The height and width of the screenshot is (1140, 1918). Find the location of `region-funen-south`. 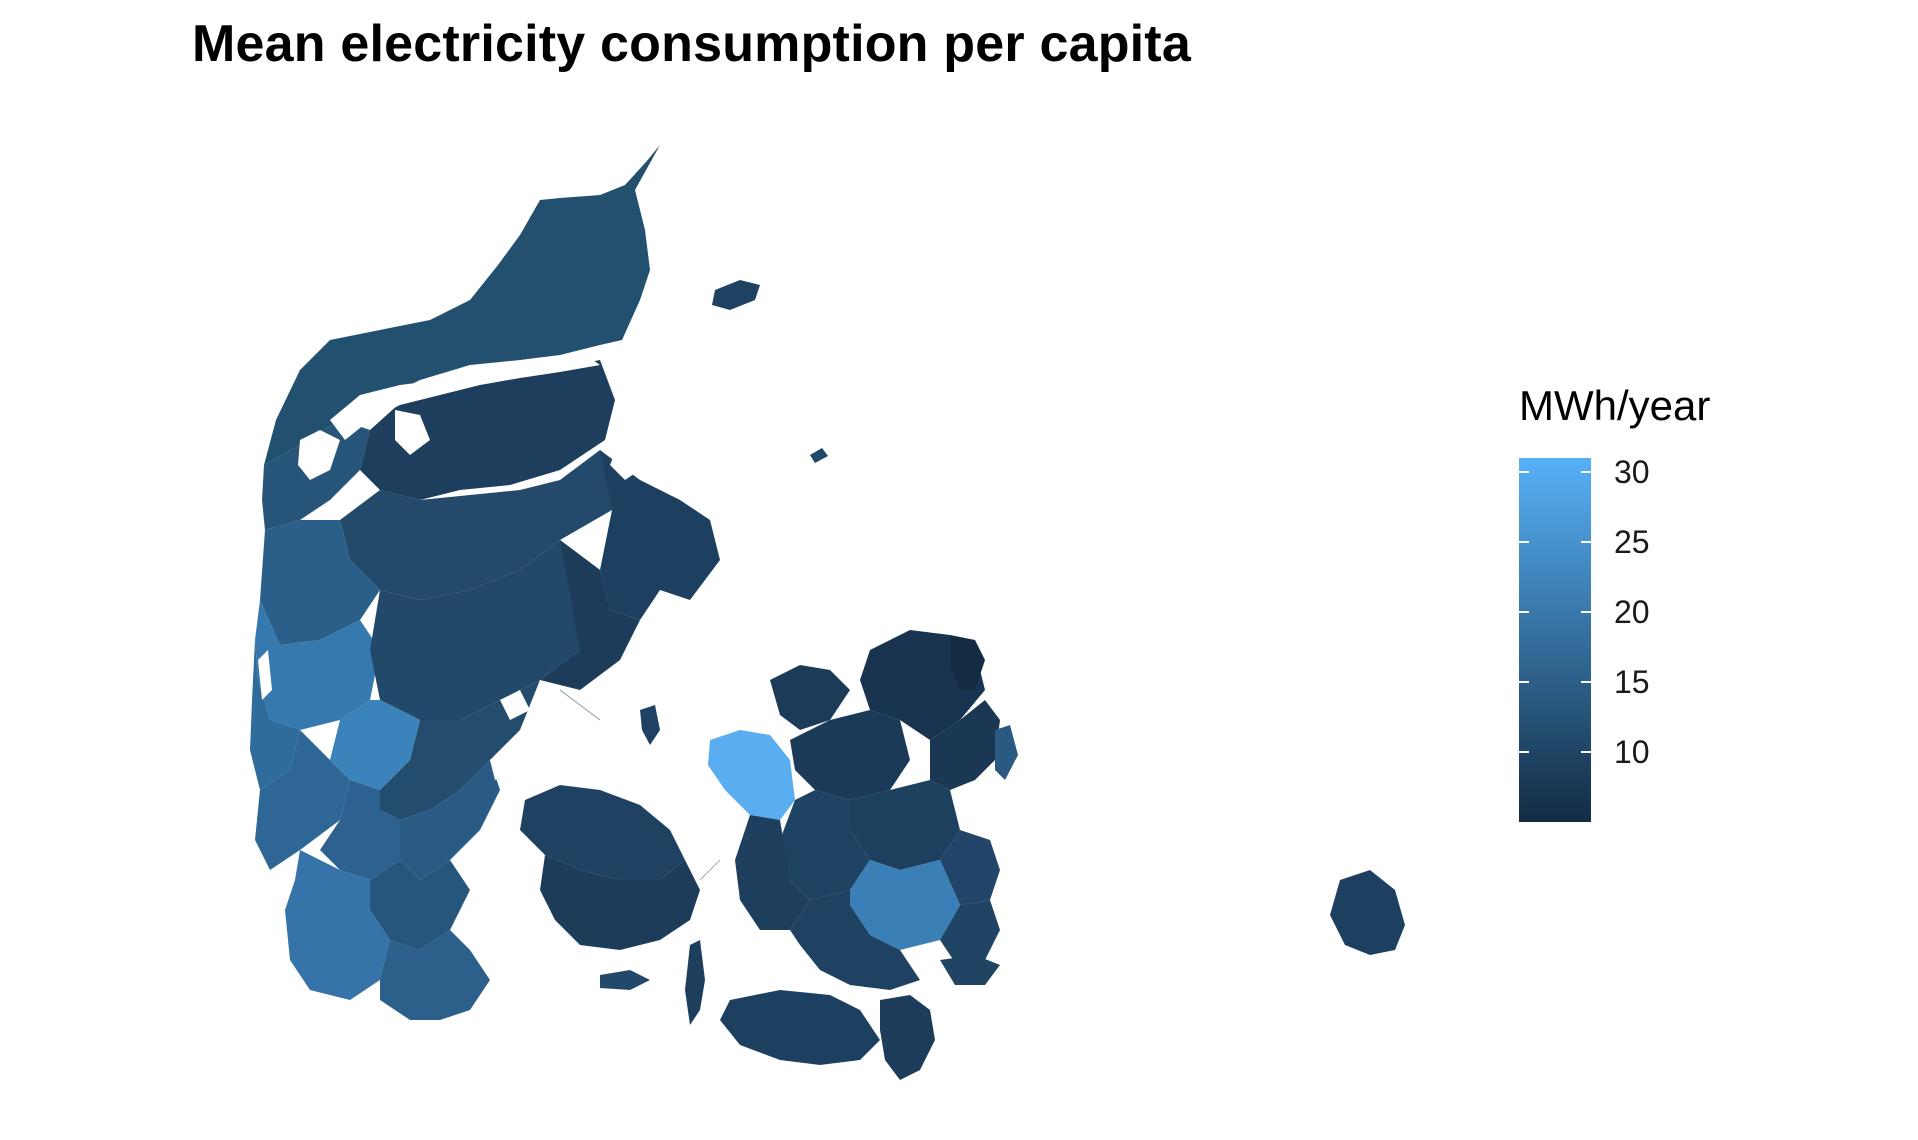

region-funen-south is located at coordinates (620, 902).